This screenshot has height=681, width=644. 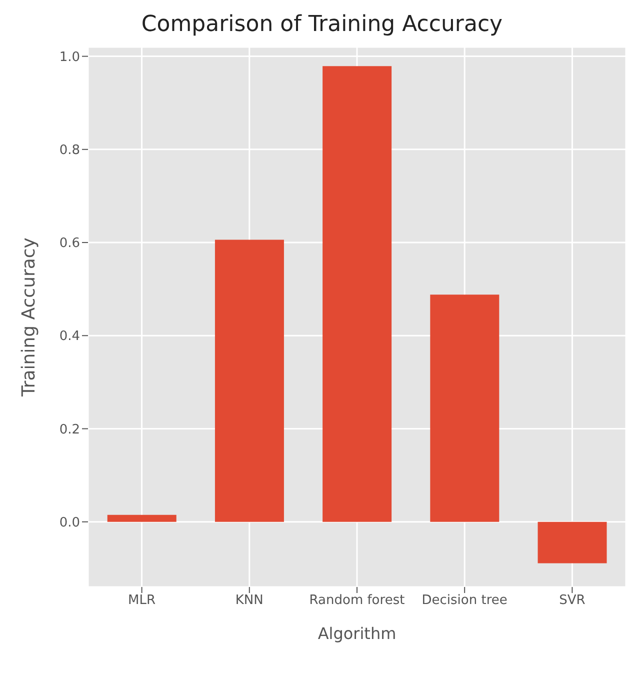 I want to click on chart-title: Comparison of Training Accuracy, so click(x=322, y=24).